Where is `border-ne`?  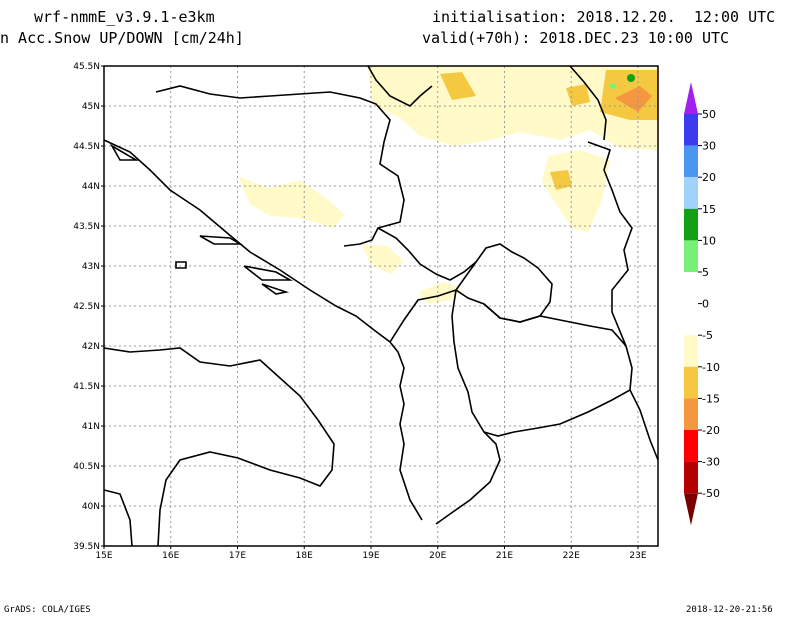
border-ne is located at coordinates (588, 103).